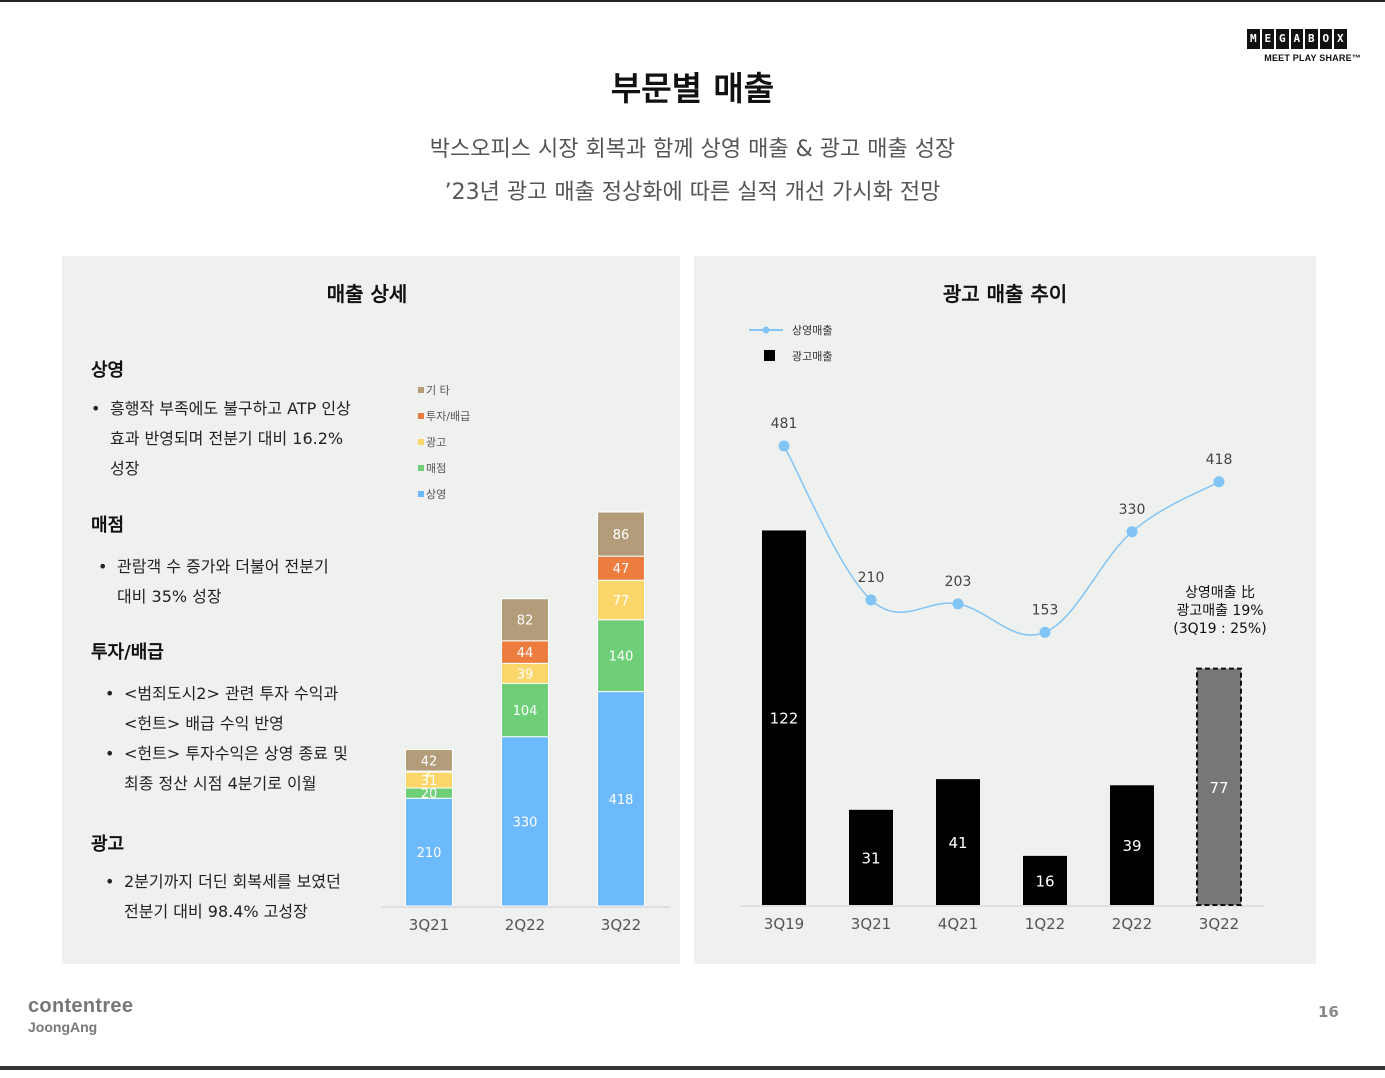 This screenshot has width=1385, height=1078. What do you see at coordinates (1045, 924) in the screenshot?
I see `x-tick-label: 1Q22` at bounding box center [1045, 924].